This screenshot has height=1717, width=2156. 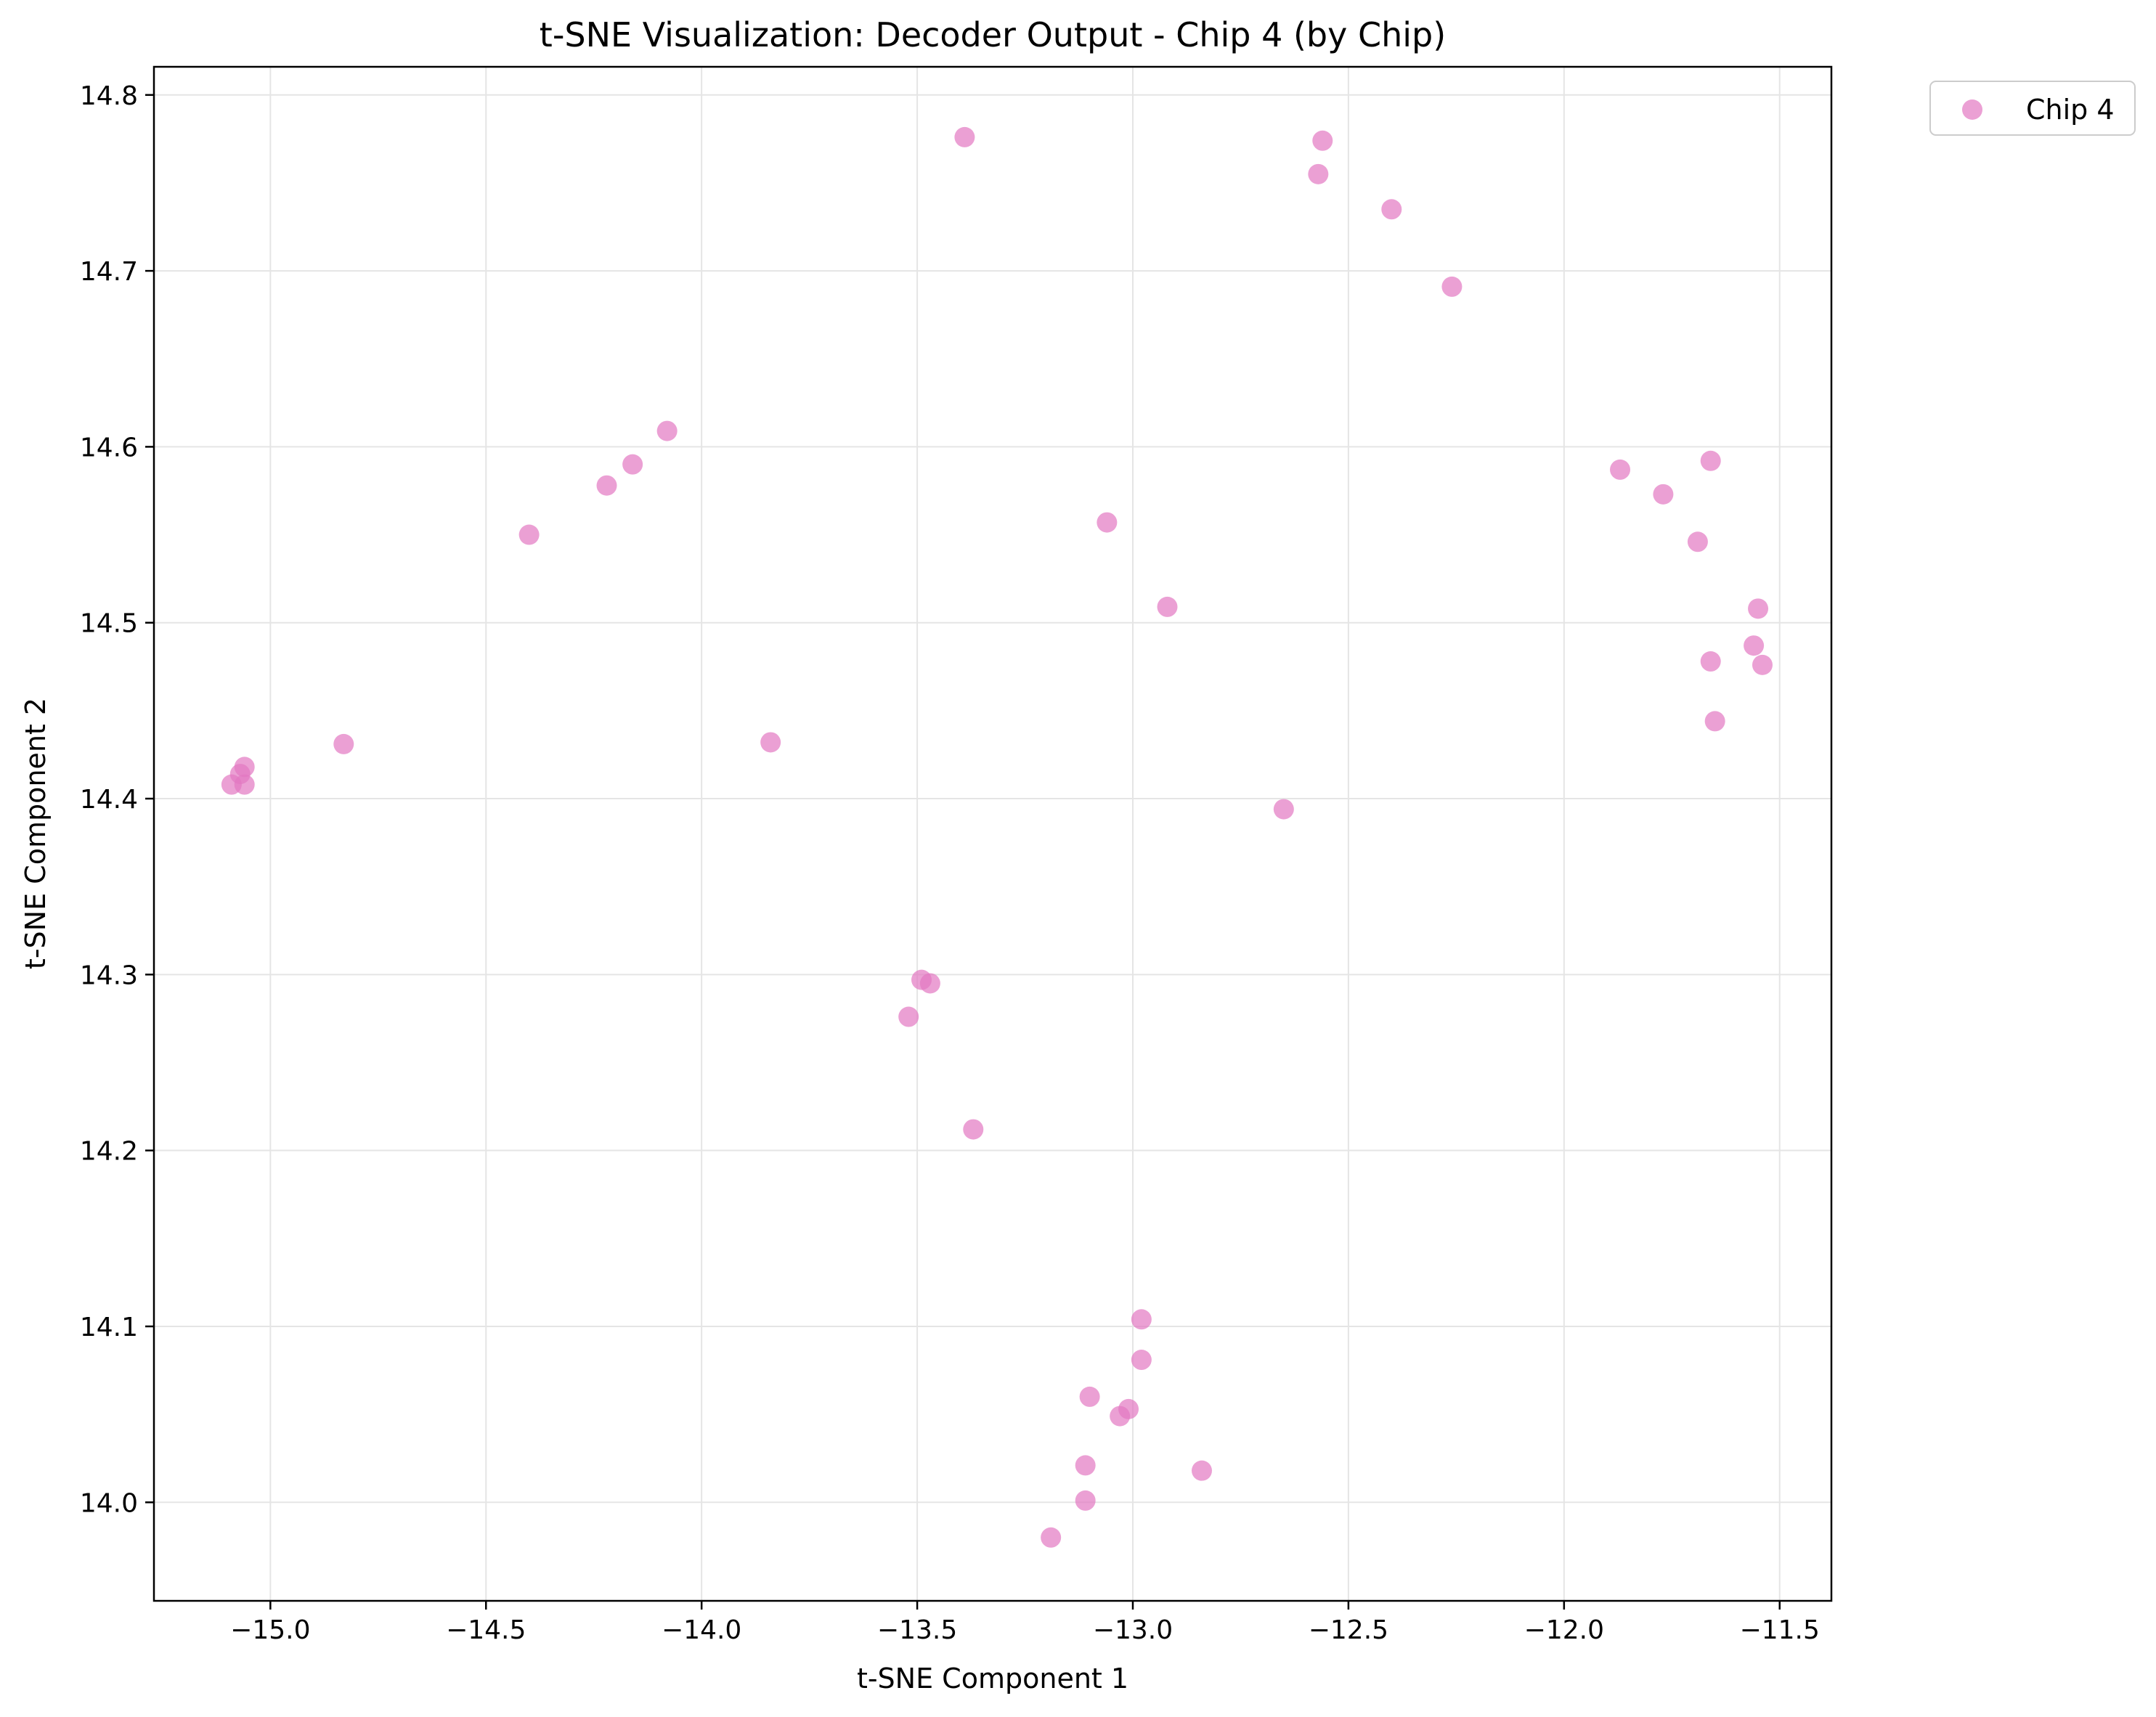 I want to click on x-tick-label: −15.0, so click(x=270, y=1630).